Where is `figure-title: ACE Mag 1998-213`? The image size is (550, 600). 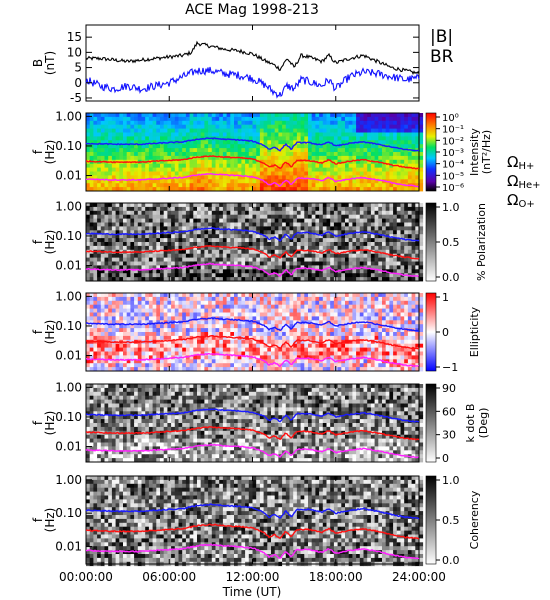 figure-title: ACE Mag 1998-213 is located at coordinates (252, 10).